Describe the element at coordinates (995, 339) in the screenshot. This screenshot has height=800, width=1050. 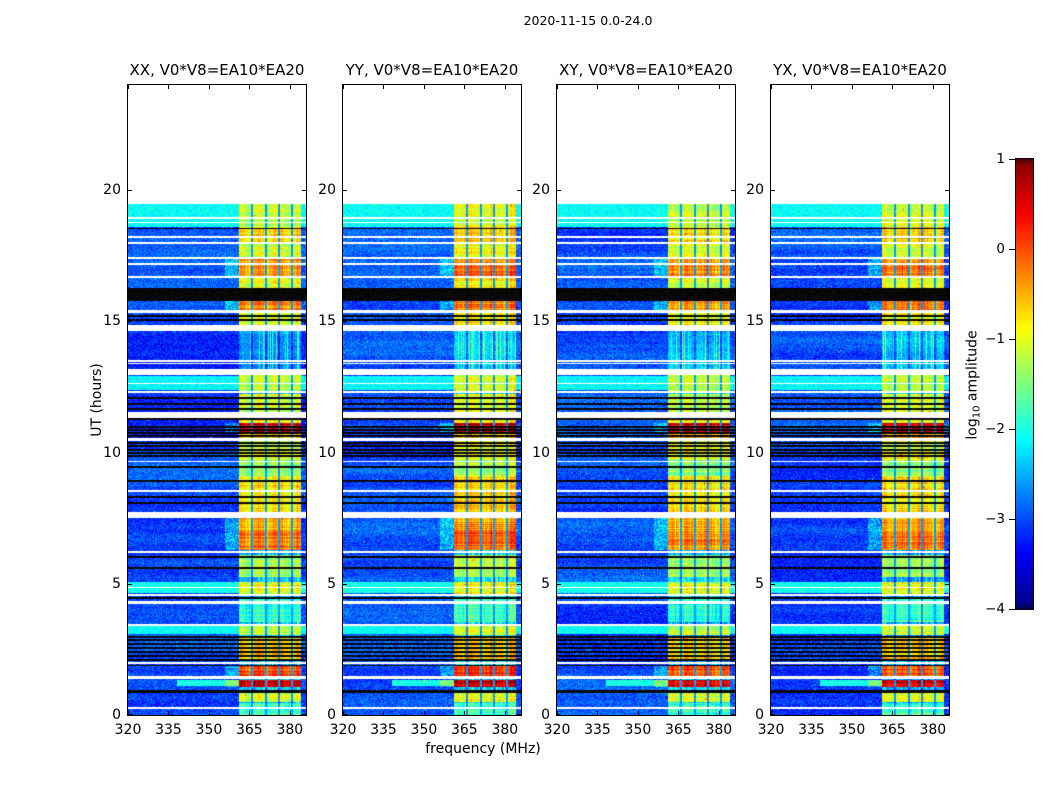
I see `colorbar-tick-label: −1` at that location.